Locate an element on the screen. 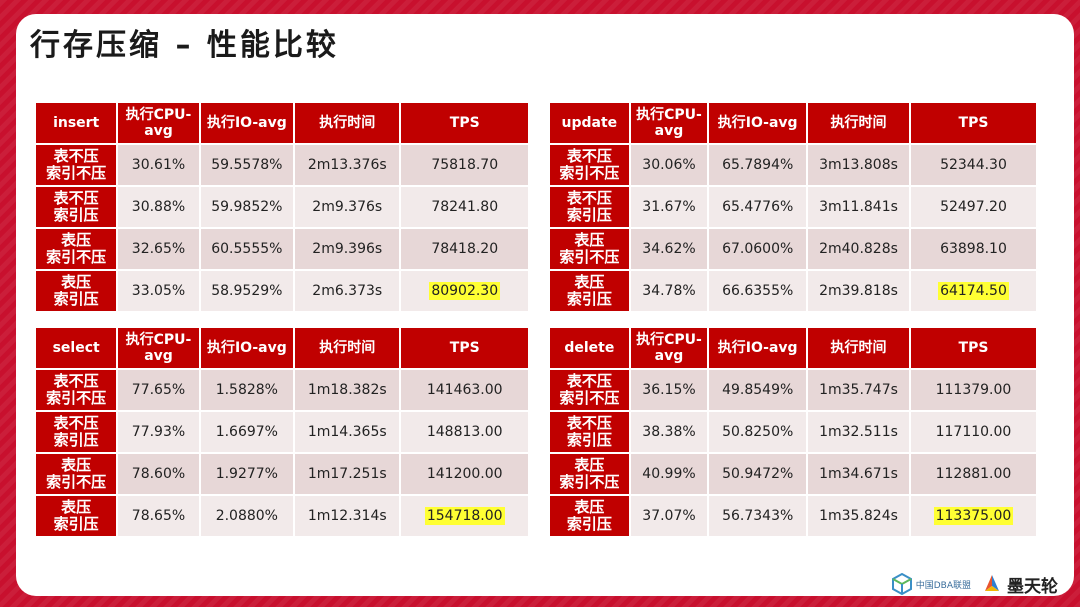 This screenshot has width=1080, height=607. cpu-cell: 36.15% is located at coordinates (669, 390).